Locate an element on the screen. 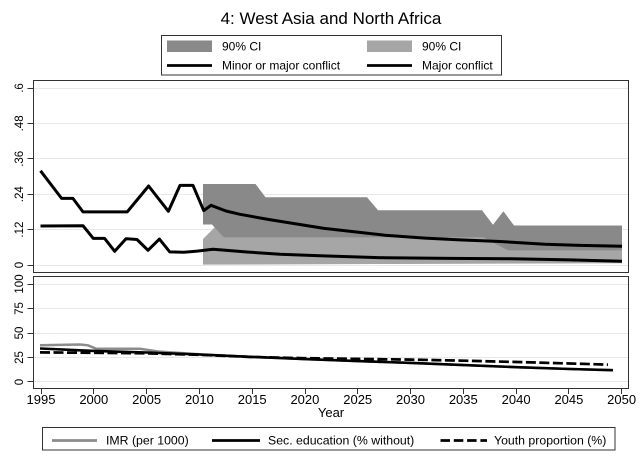 The width and height of the screenshot is (640, 465). svg-text: 2030 is located at coordinates (410, 399).